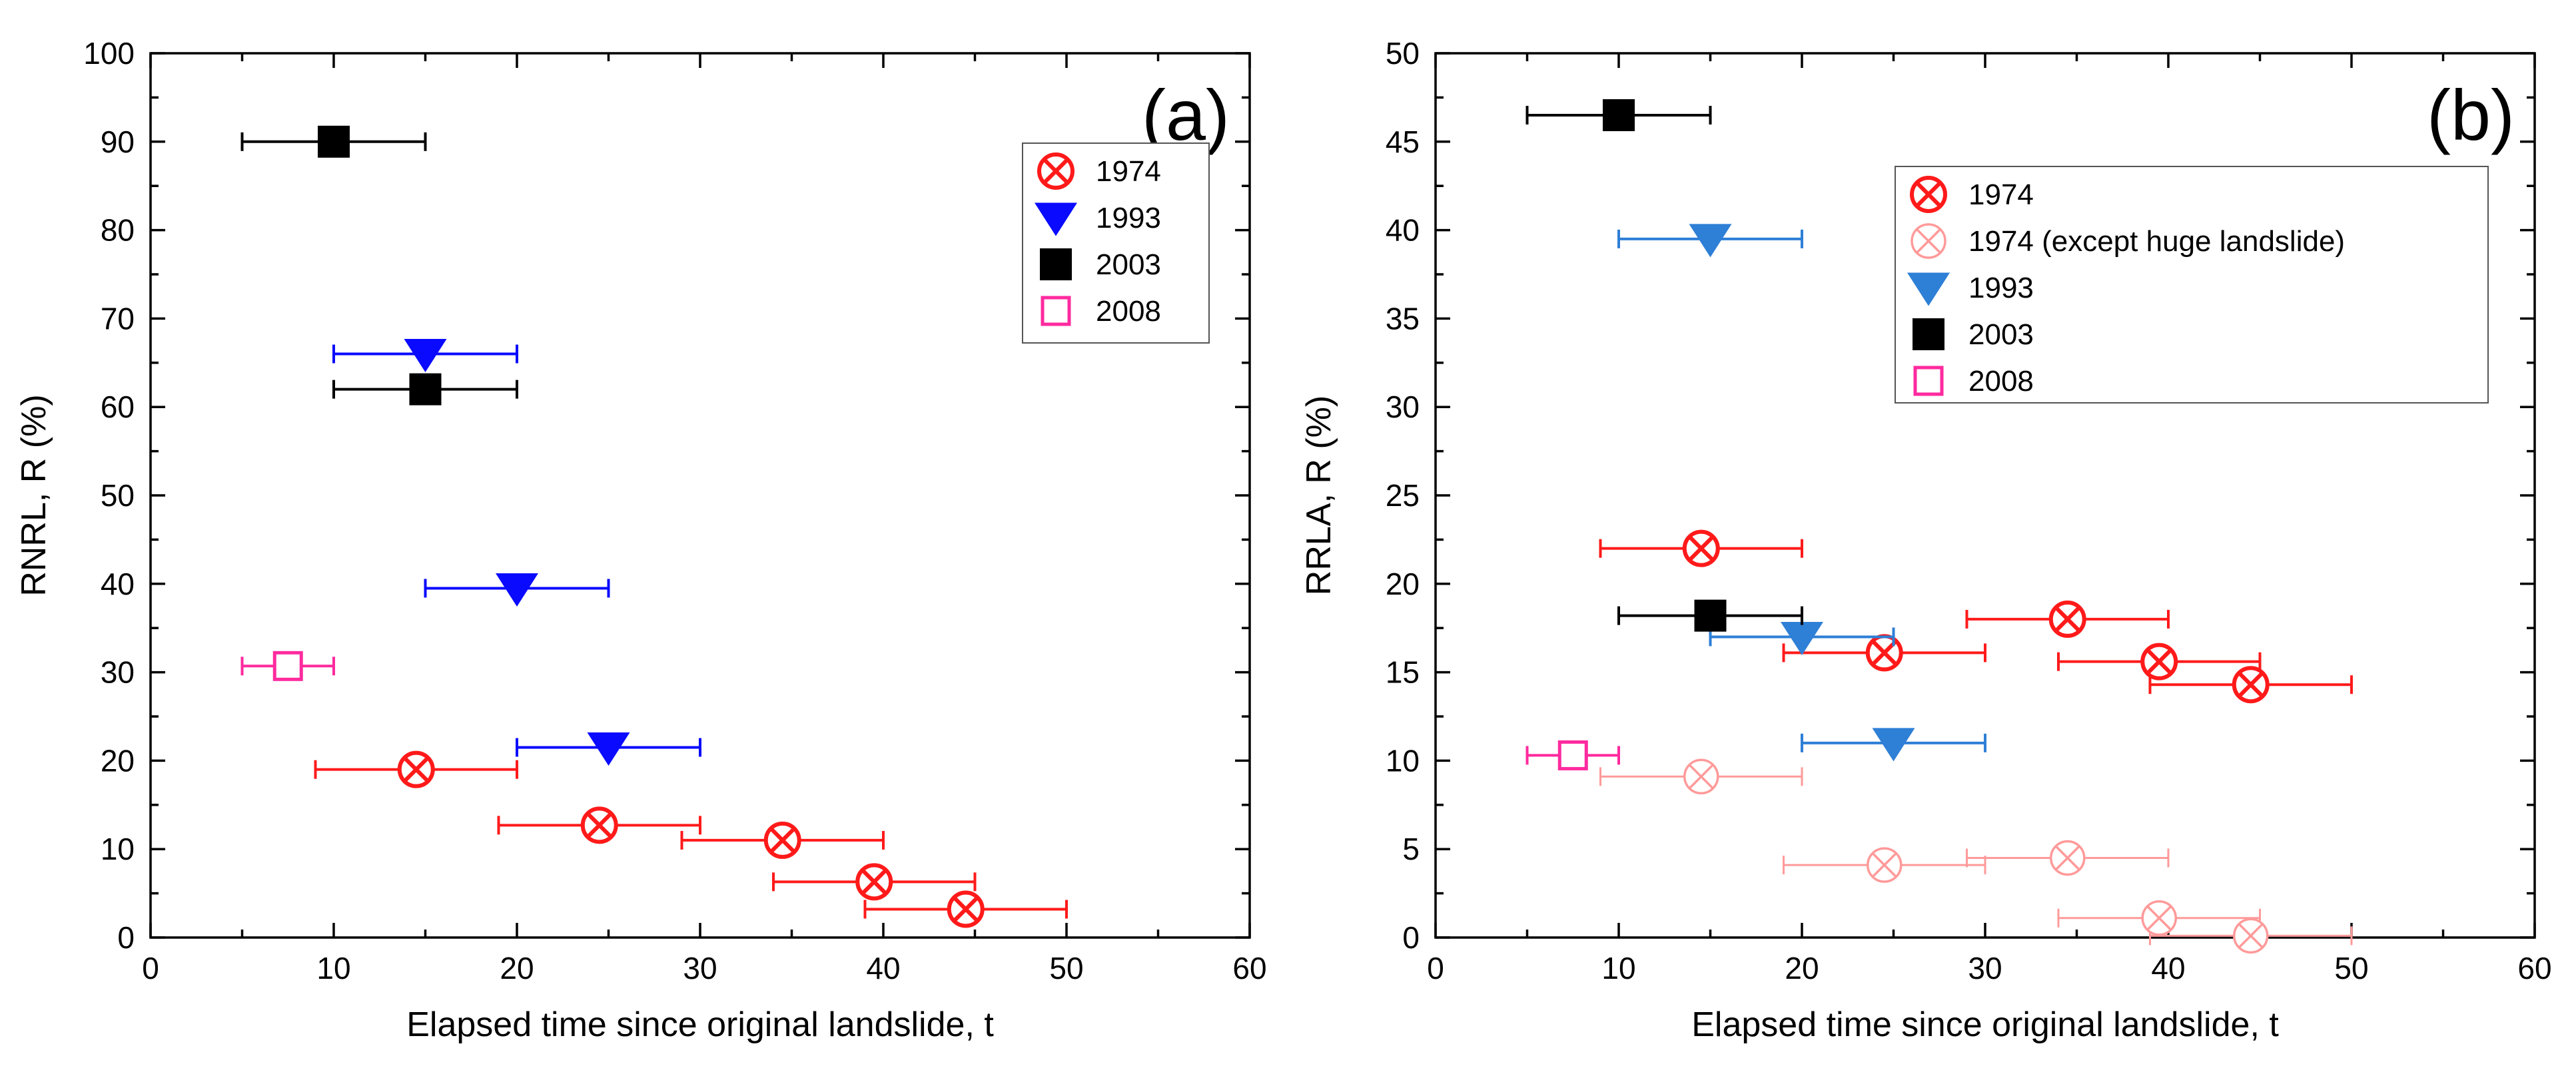 The width and height of the screenshot is (2576, 1090). Describe the element at coordinates (118, 230) in the screenshot. I see `y-tick-label: 80` at that location.